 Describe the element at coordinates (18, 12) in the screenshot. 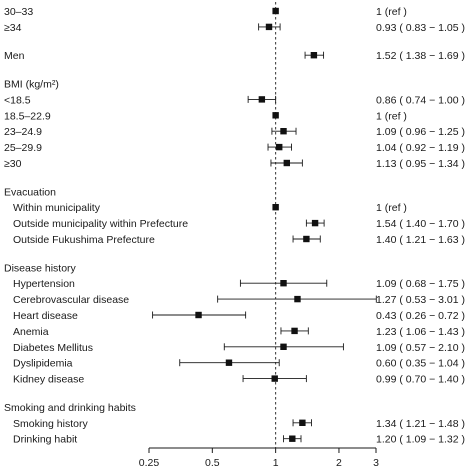

I see `row-0-30-33-label: 30–33` at that location.